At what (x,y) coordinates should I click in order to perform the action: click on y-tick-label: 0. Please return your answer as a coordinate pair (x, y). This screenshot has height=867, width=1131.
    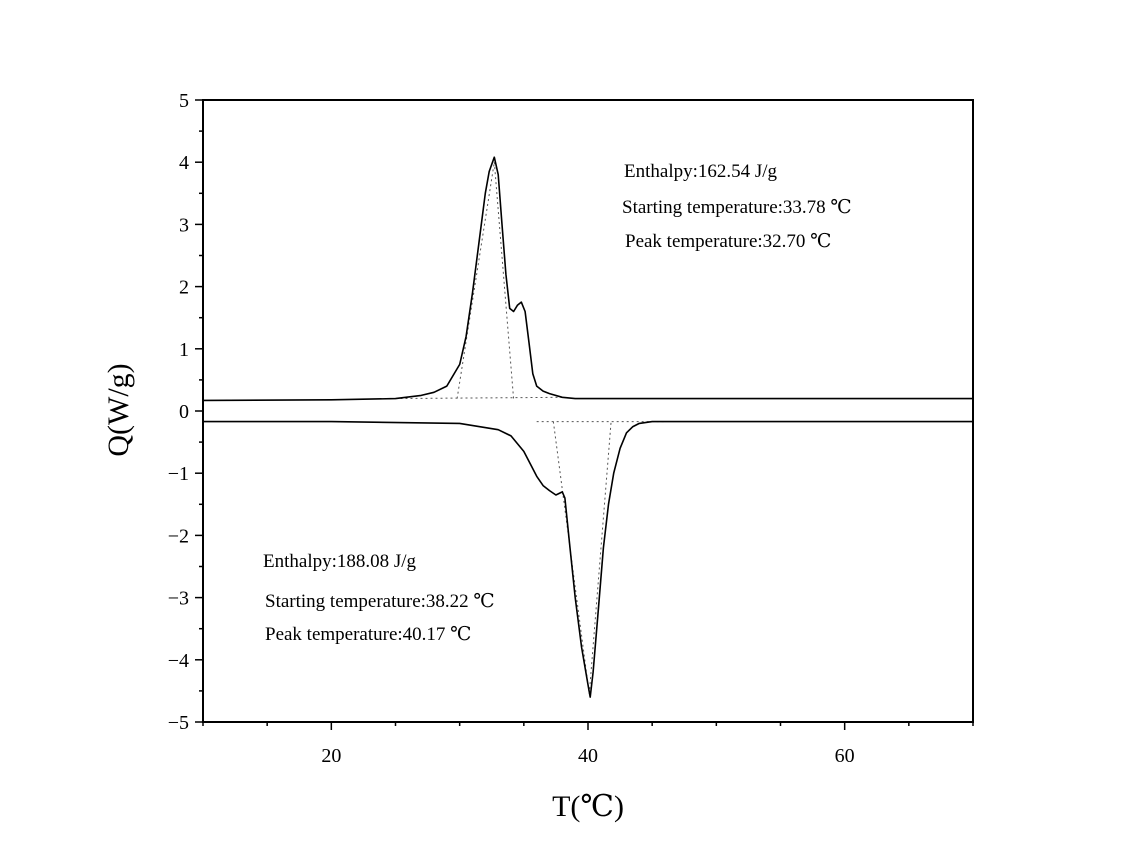
    Looking at the image, I should click on (184, 412).